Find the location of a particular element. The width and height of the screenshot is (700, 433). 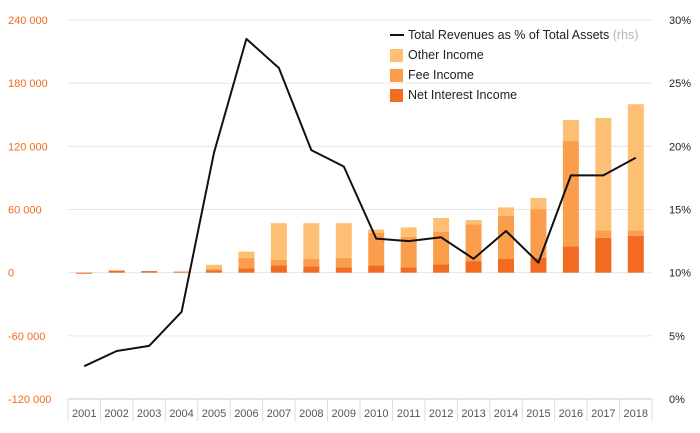

x-tick-label: 2015 is located at coordinates (538, 414).